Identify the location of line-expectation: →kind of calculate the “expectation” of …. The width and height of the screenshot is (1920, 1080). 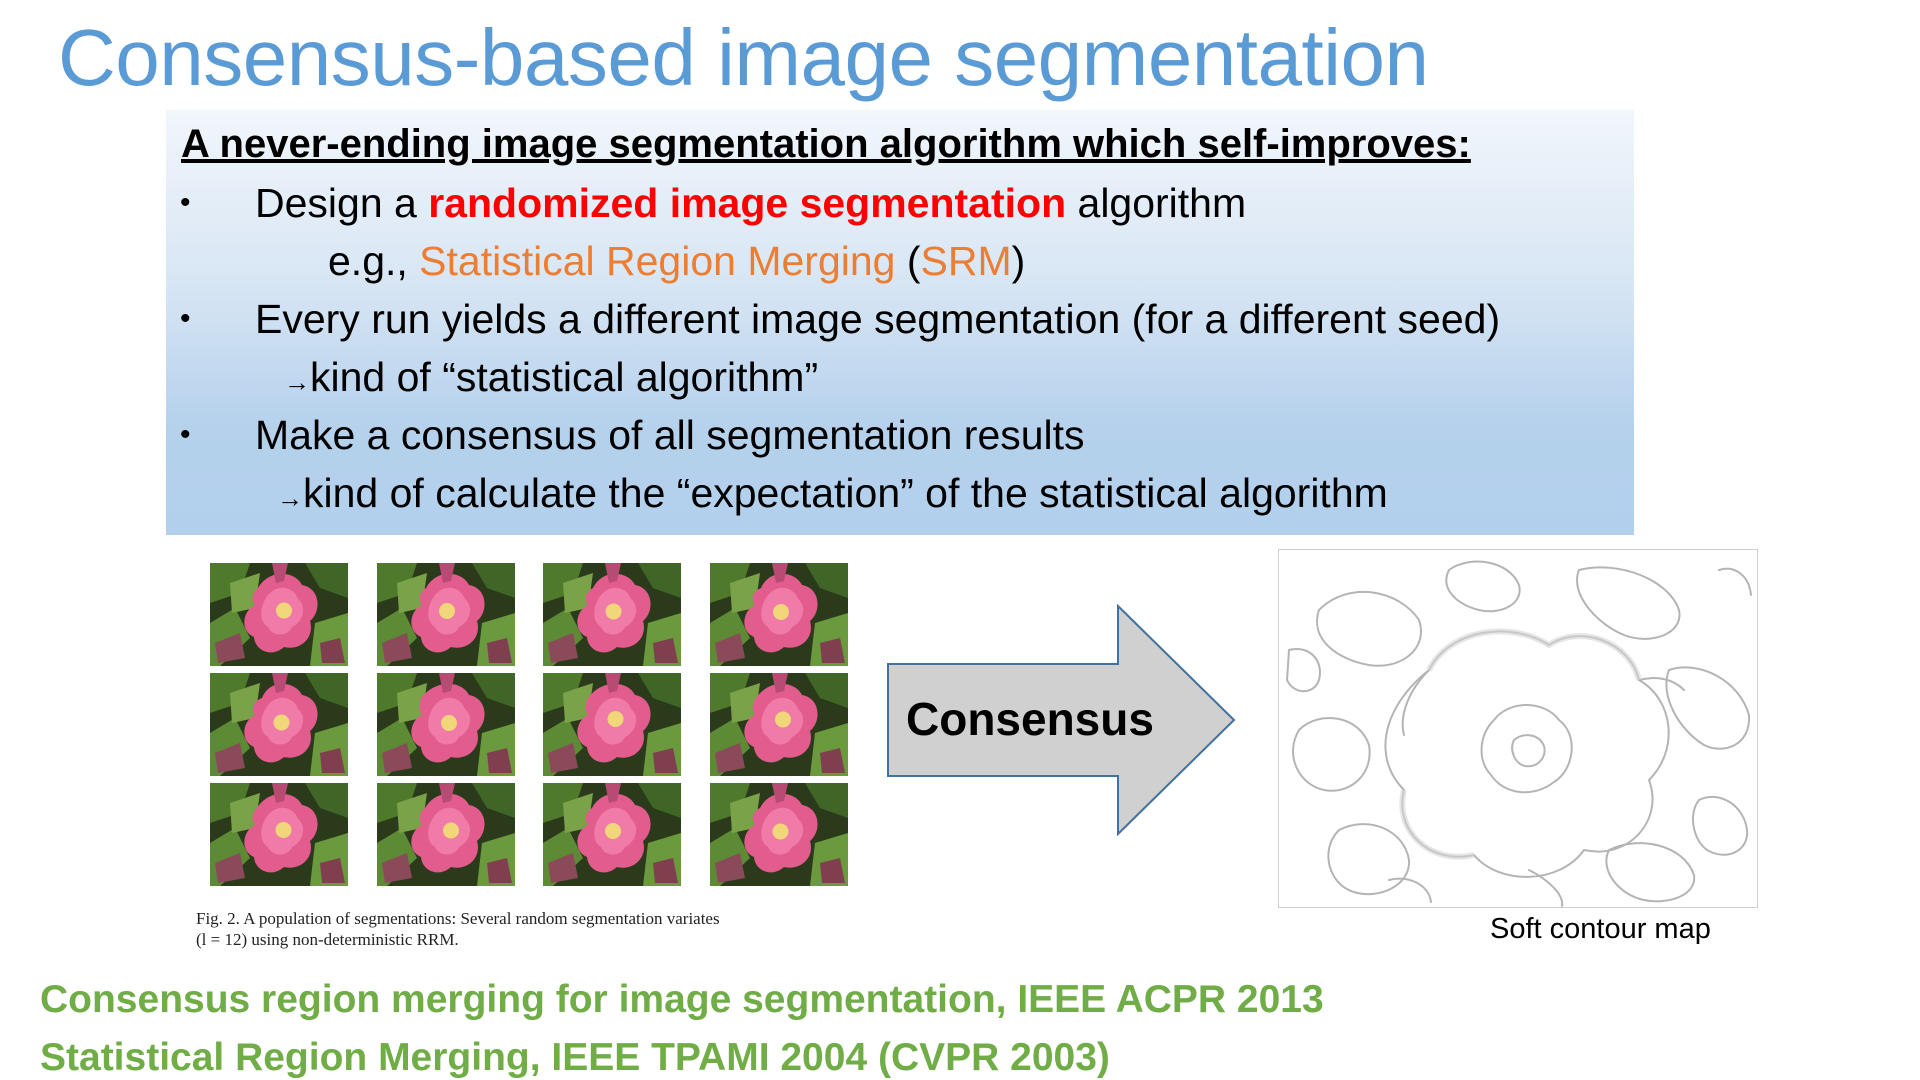
(832, 493).